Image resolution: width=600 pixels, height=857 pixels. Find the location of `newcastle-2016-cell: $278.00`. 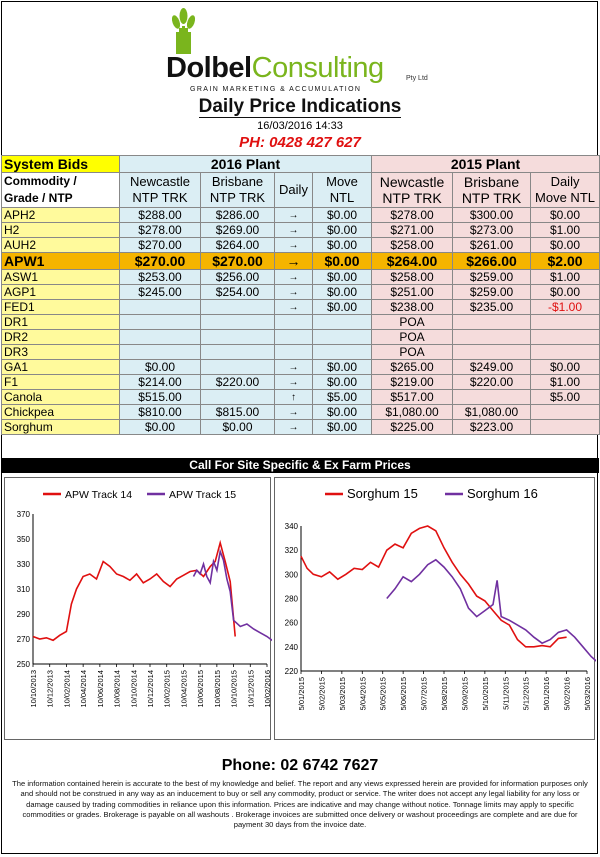

newcastle-2016-cell: $278.00 is located at coordinates (160, 230).